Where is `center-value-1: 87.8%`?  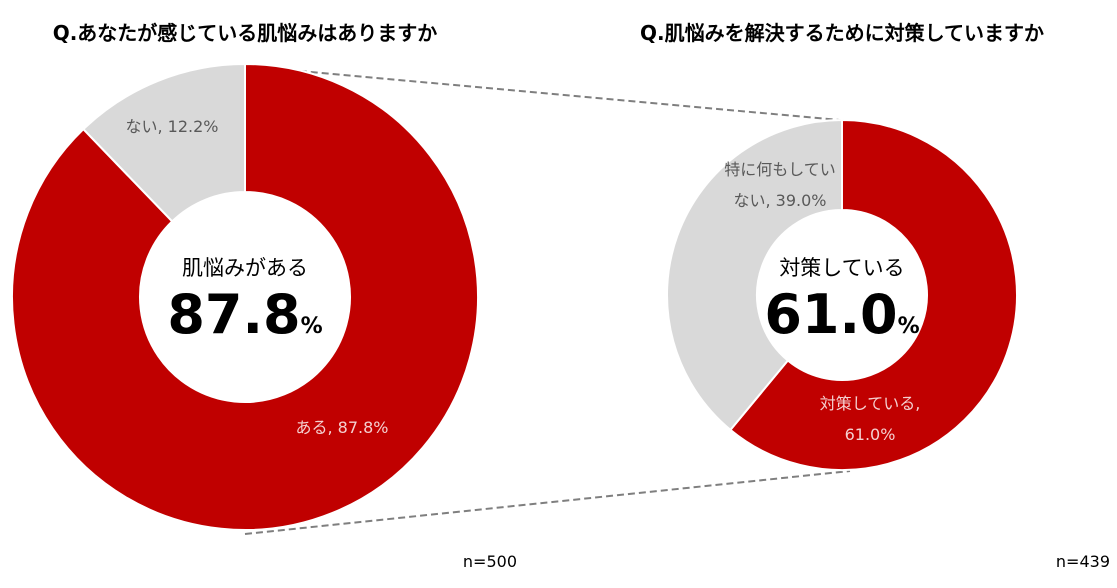 center-value-1: 87.8% is located at coordinates (244, 314).